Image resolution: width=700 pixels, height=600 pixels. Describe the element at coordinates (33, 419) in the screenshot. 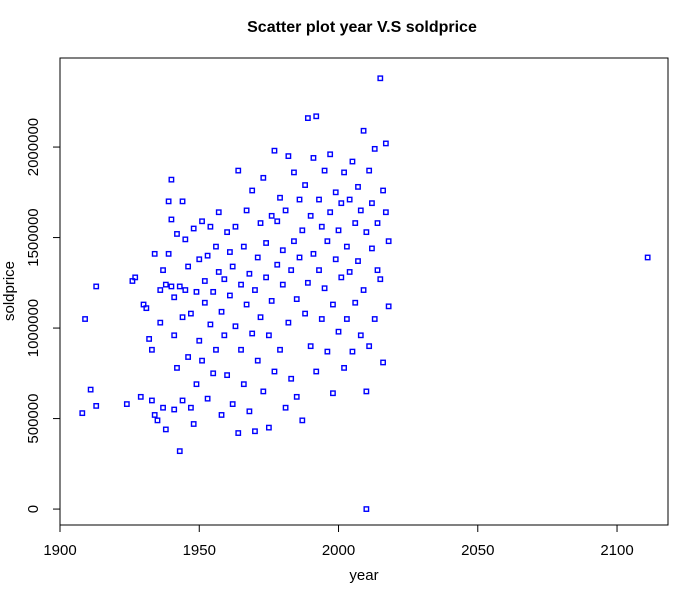

I see `y-tick-label: 500000` at that location.